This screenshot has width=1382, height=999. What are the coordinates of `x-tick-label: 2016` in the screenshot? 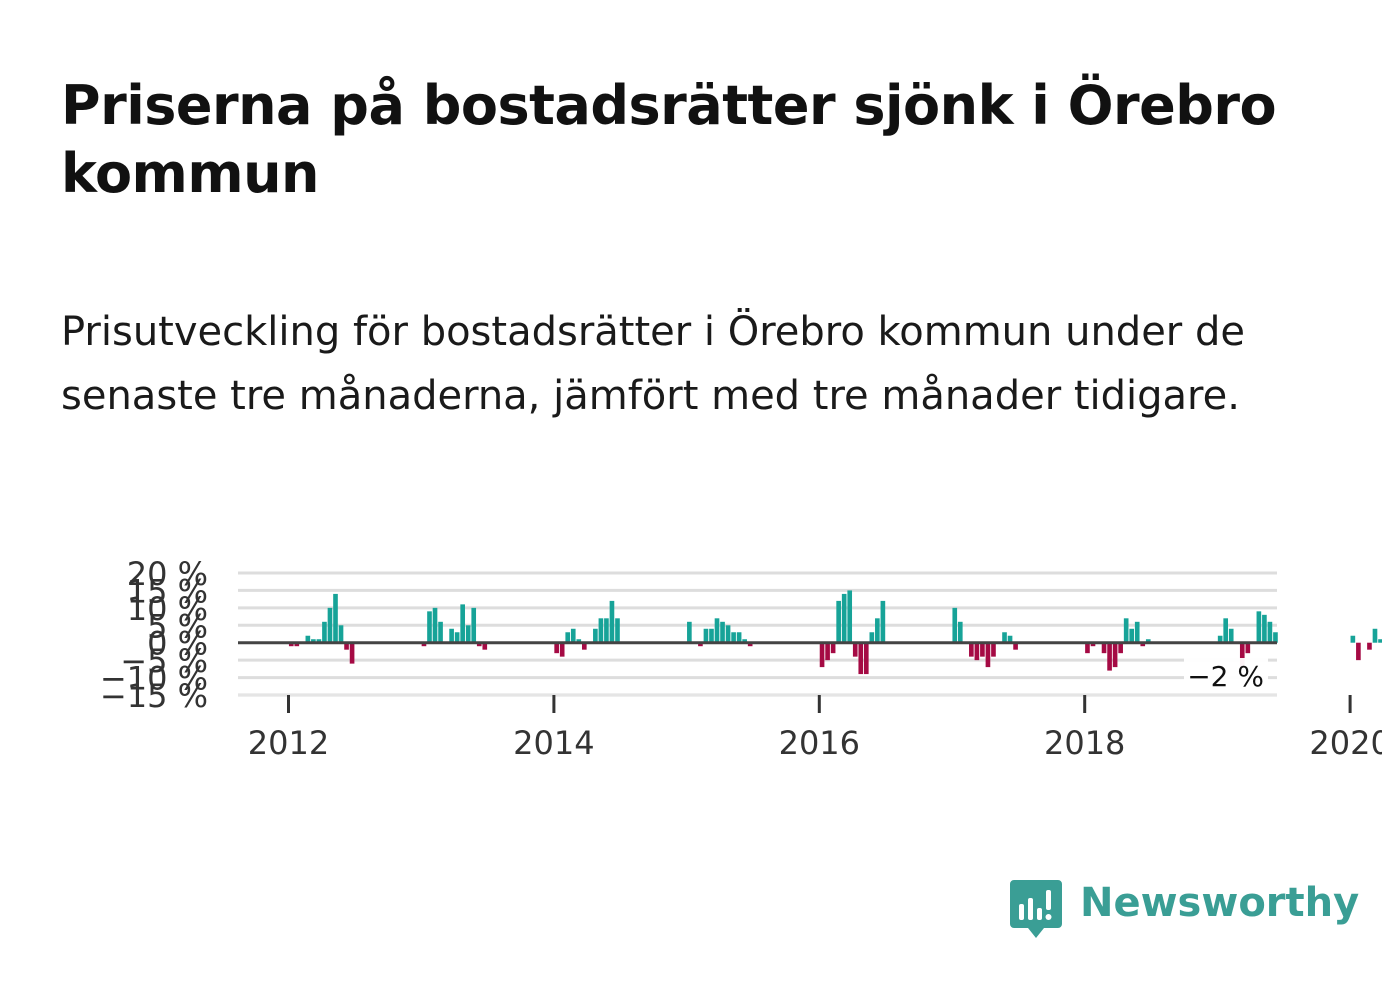 It's located at (819, 743).